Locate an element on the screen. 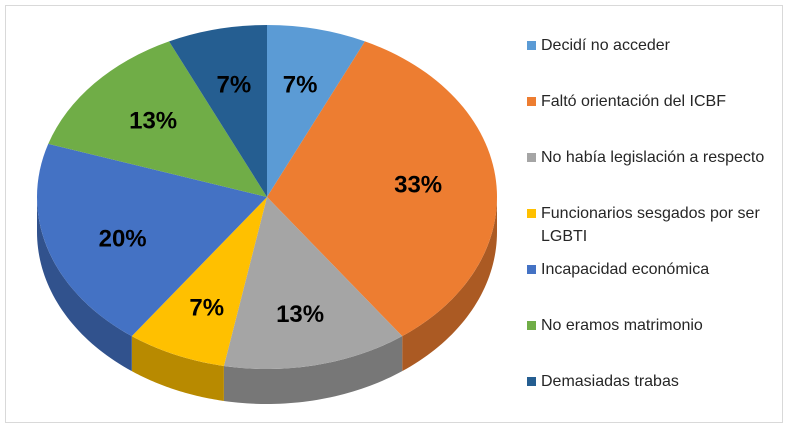 The height and width of the screenshot is (430, 790). legend-item: No había legislación a respecto is located at coordinates (658, 157).